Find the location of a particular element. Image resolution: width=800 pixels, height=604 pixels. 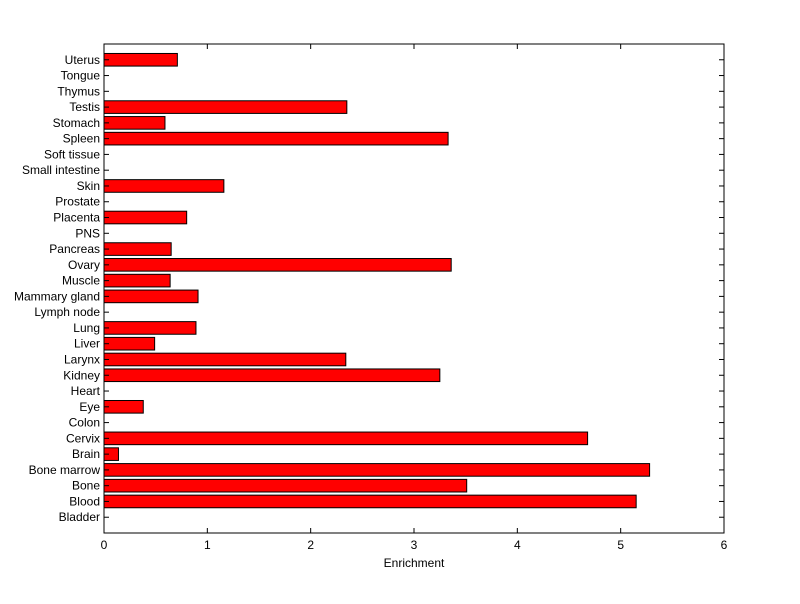

bar-testis is located at coordinates (225, 107).